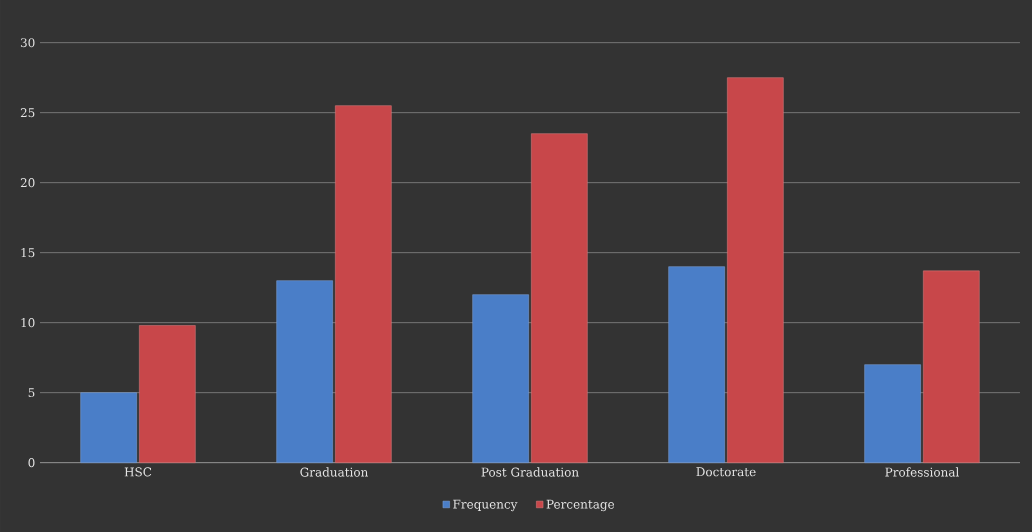 This screenshot has width=1032, height=532. Describe the element at coordinates (31, 393) in the screenshot. I see `y-tick-label: 5` at that location.